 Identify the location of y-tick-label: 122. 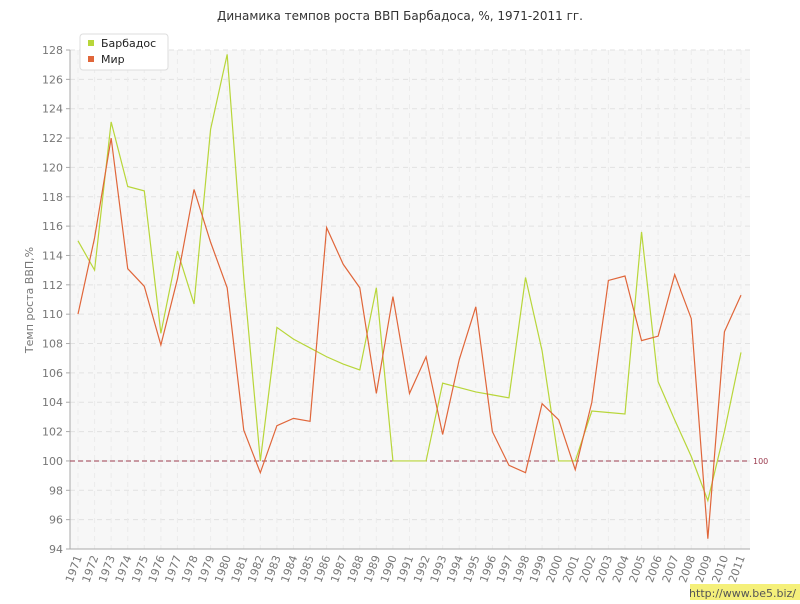
(52, 138).